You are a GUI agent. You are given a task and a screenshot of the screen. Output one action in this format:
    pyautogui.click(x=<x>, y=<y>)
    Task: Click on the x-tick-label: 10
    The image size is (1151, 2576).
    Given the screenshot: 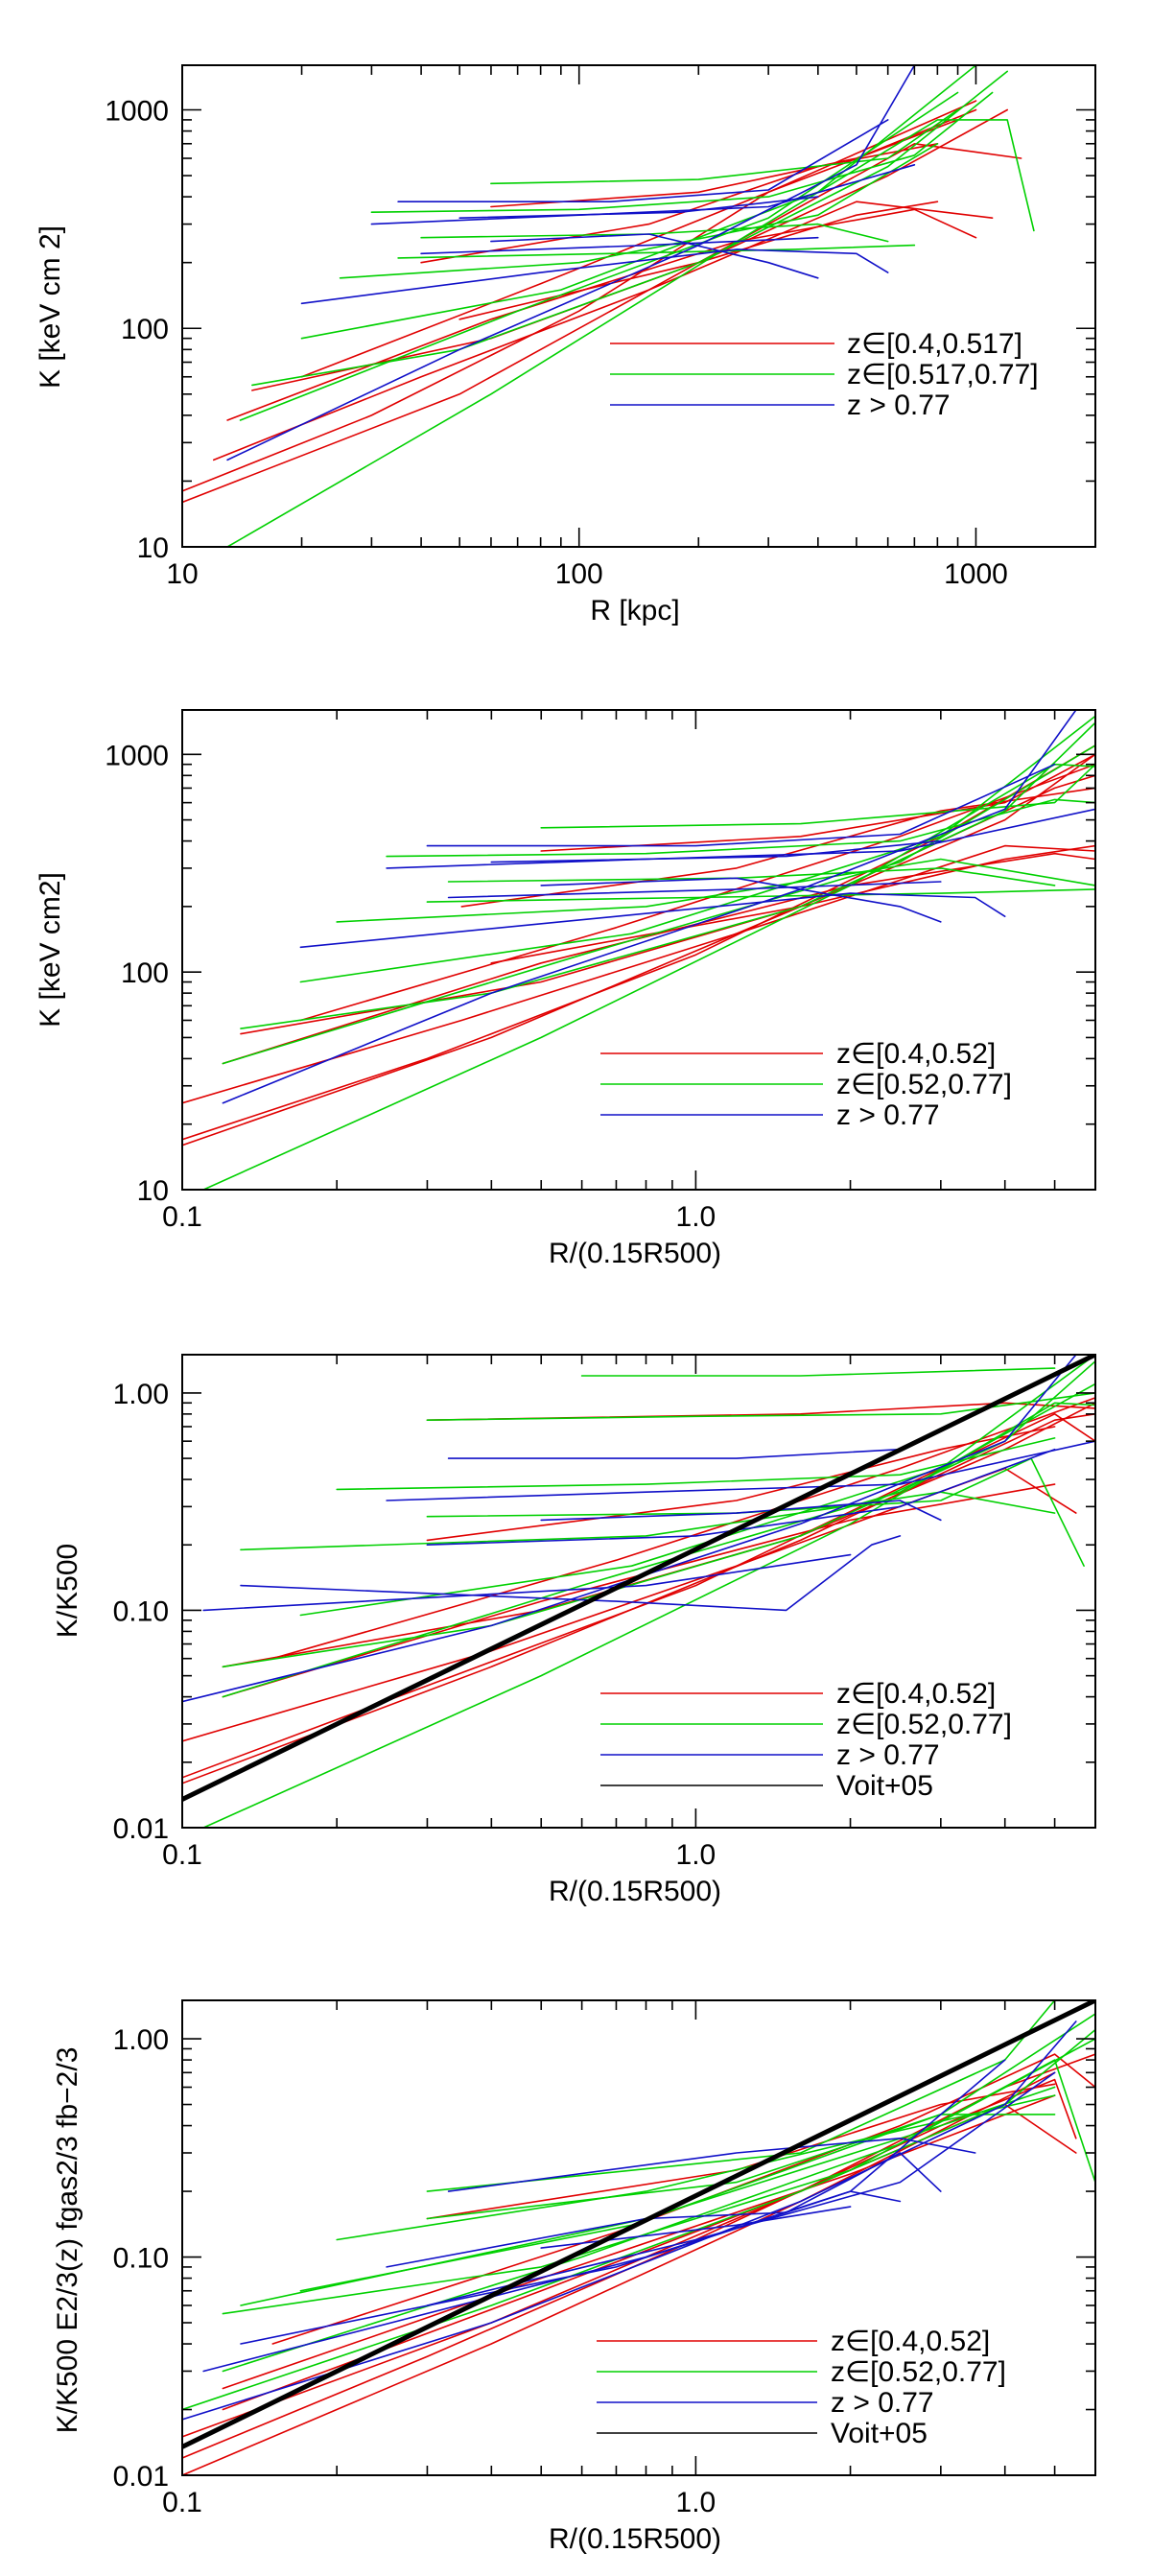 What is the action you would take?
    pyautogui.click(x=182, y=574)
    